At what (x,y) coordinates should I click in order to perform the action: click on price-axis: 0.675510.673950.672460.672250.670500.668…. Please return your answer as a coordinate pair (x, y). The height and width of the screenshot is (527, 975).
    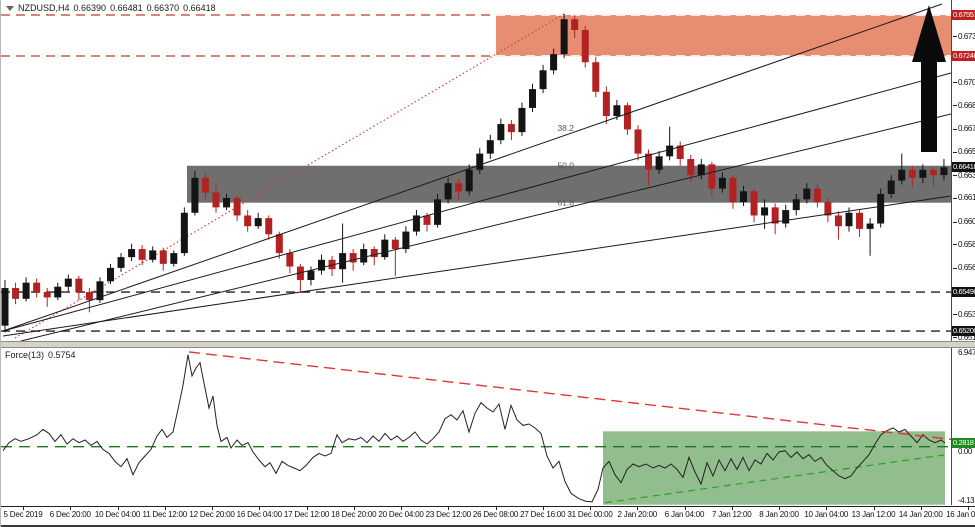
    Looking at the image, I should click on (963, 252).